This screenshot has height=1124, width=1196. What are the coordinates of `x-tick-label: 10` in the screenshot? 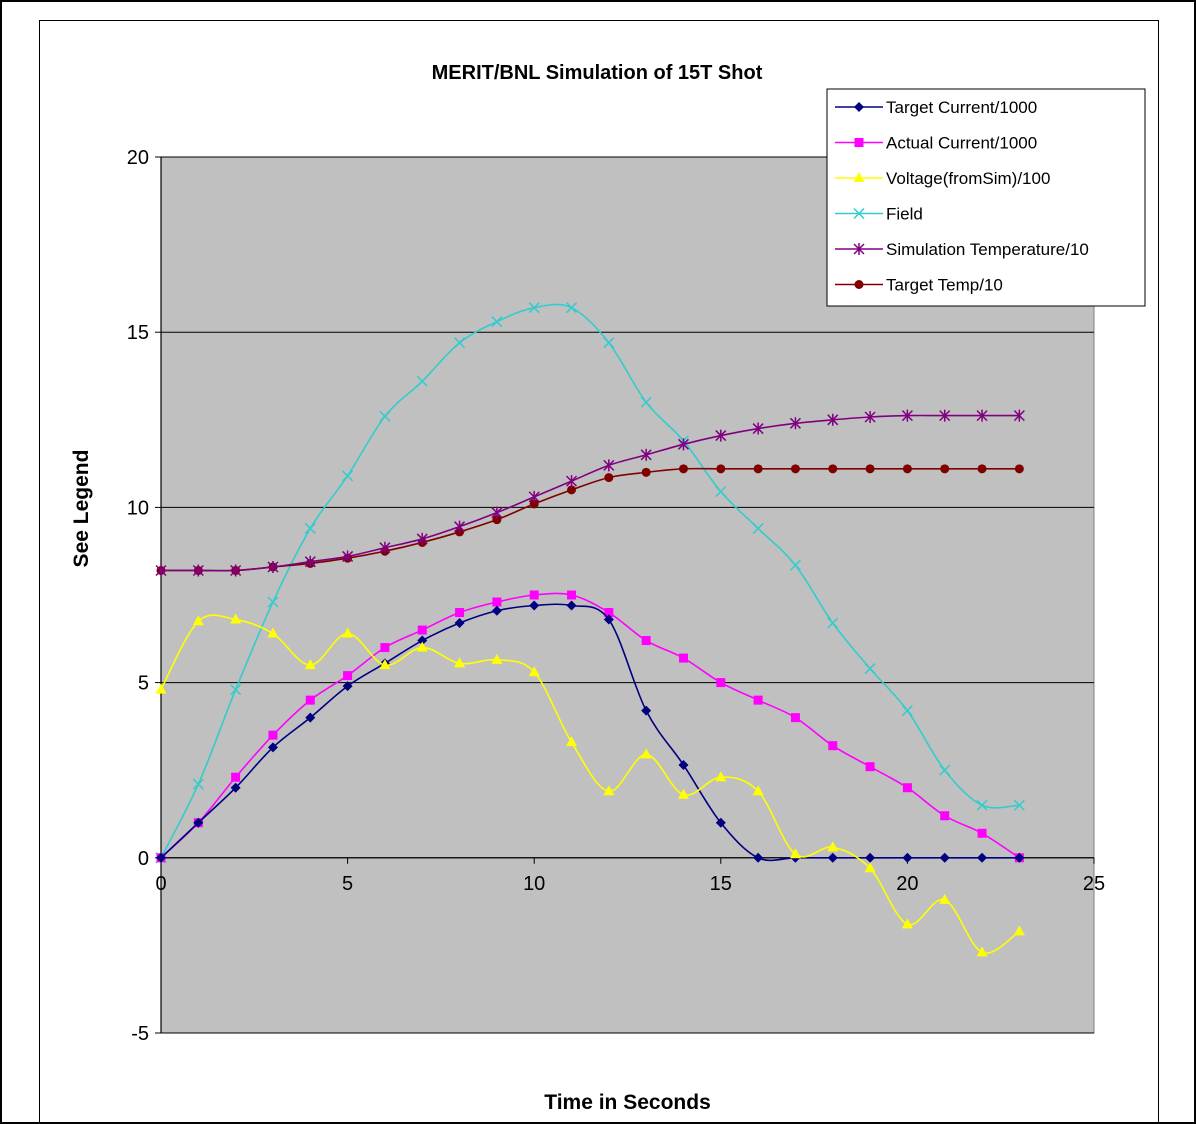 It's located at (534, 884).